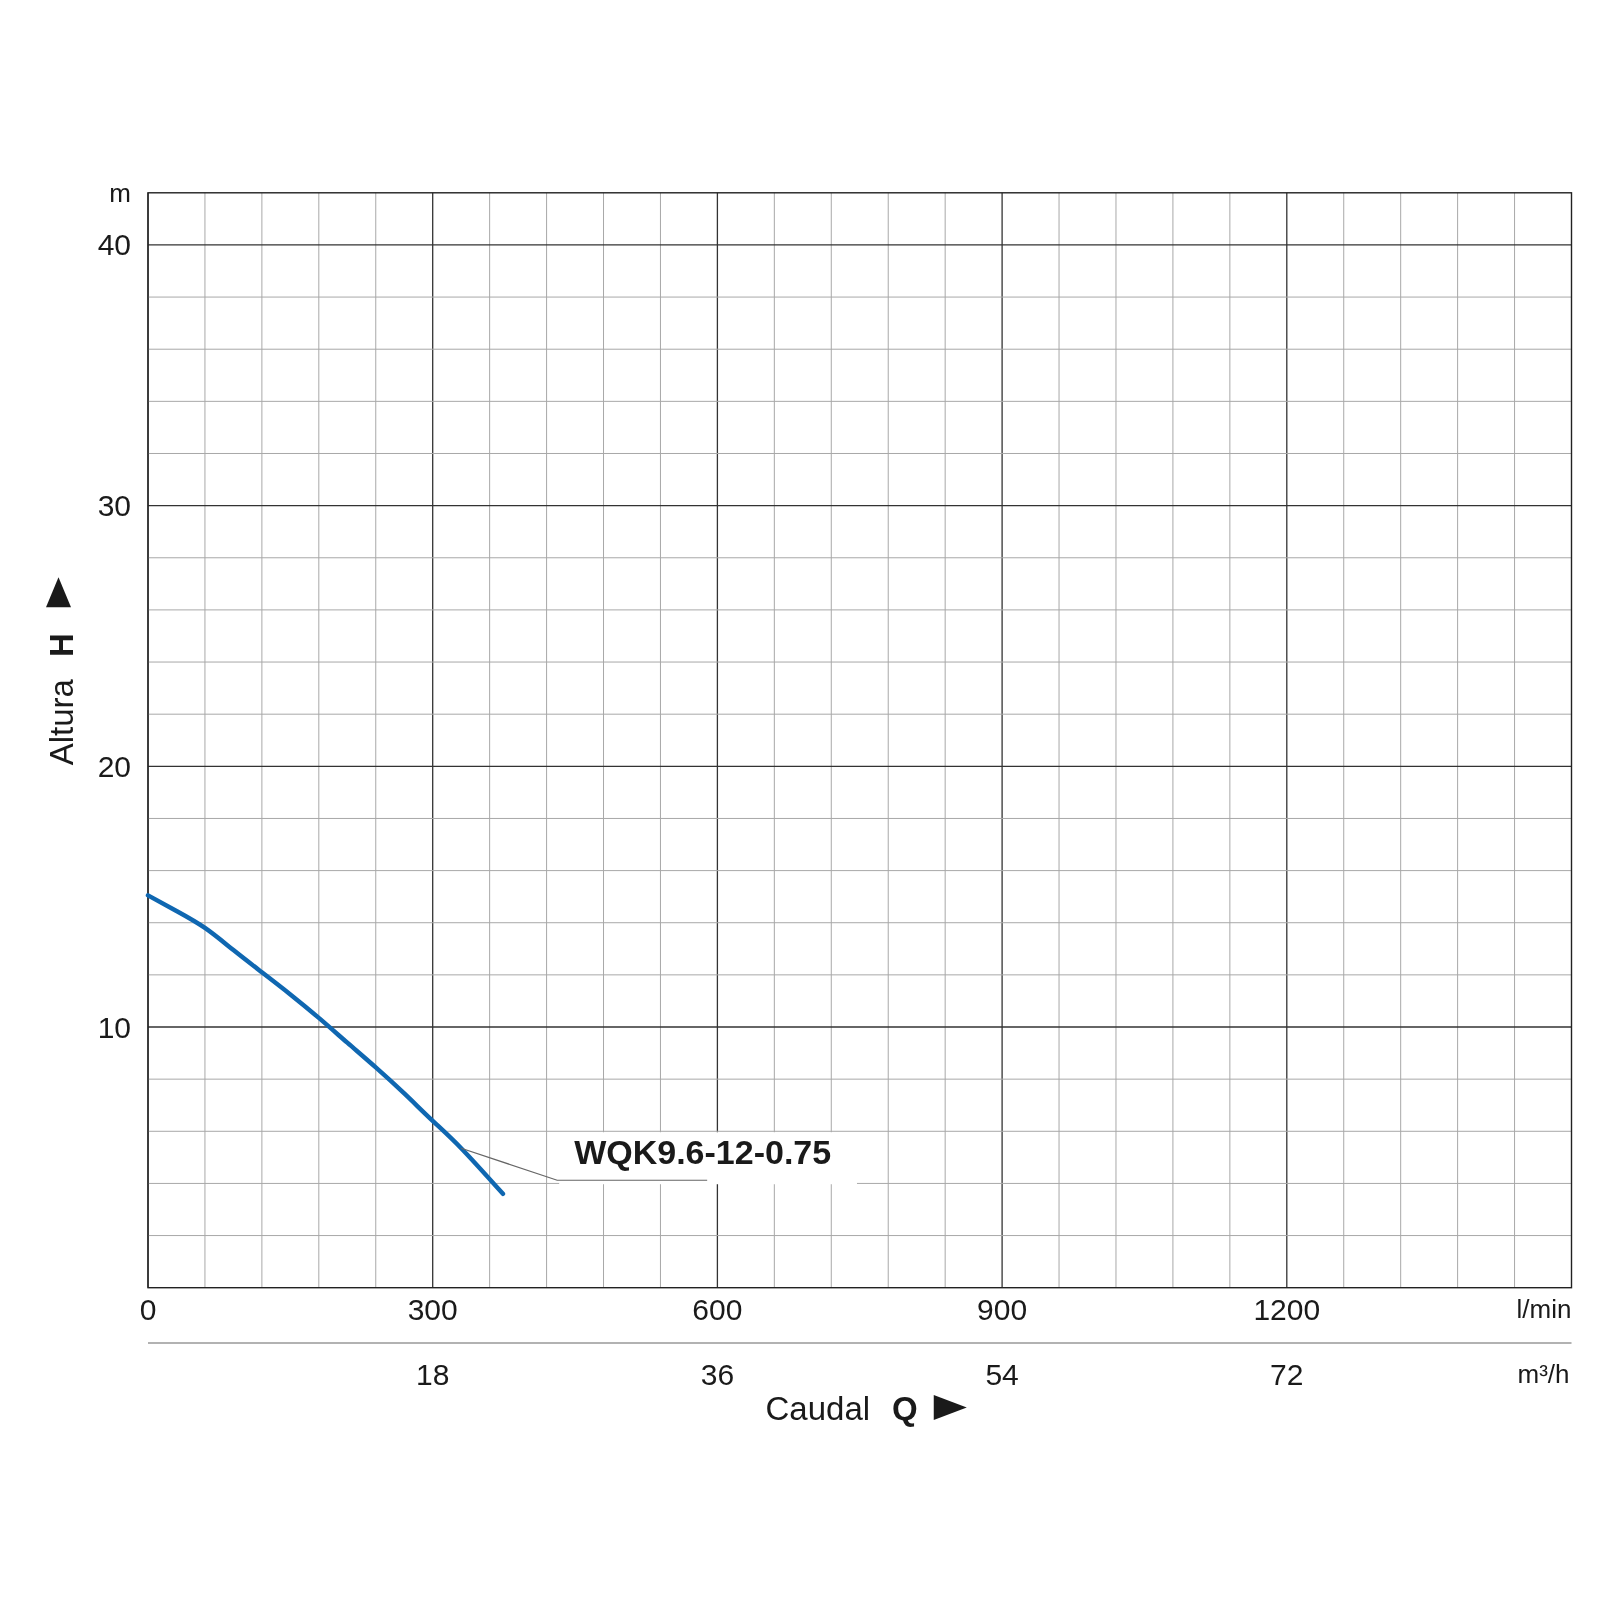 Image resolution: width=1600 pixels, height=1600 pixels. I want to click on x-tick-label: 900, so click(1002, 1309).